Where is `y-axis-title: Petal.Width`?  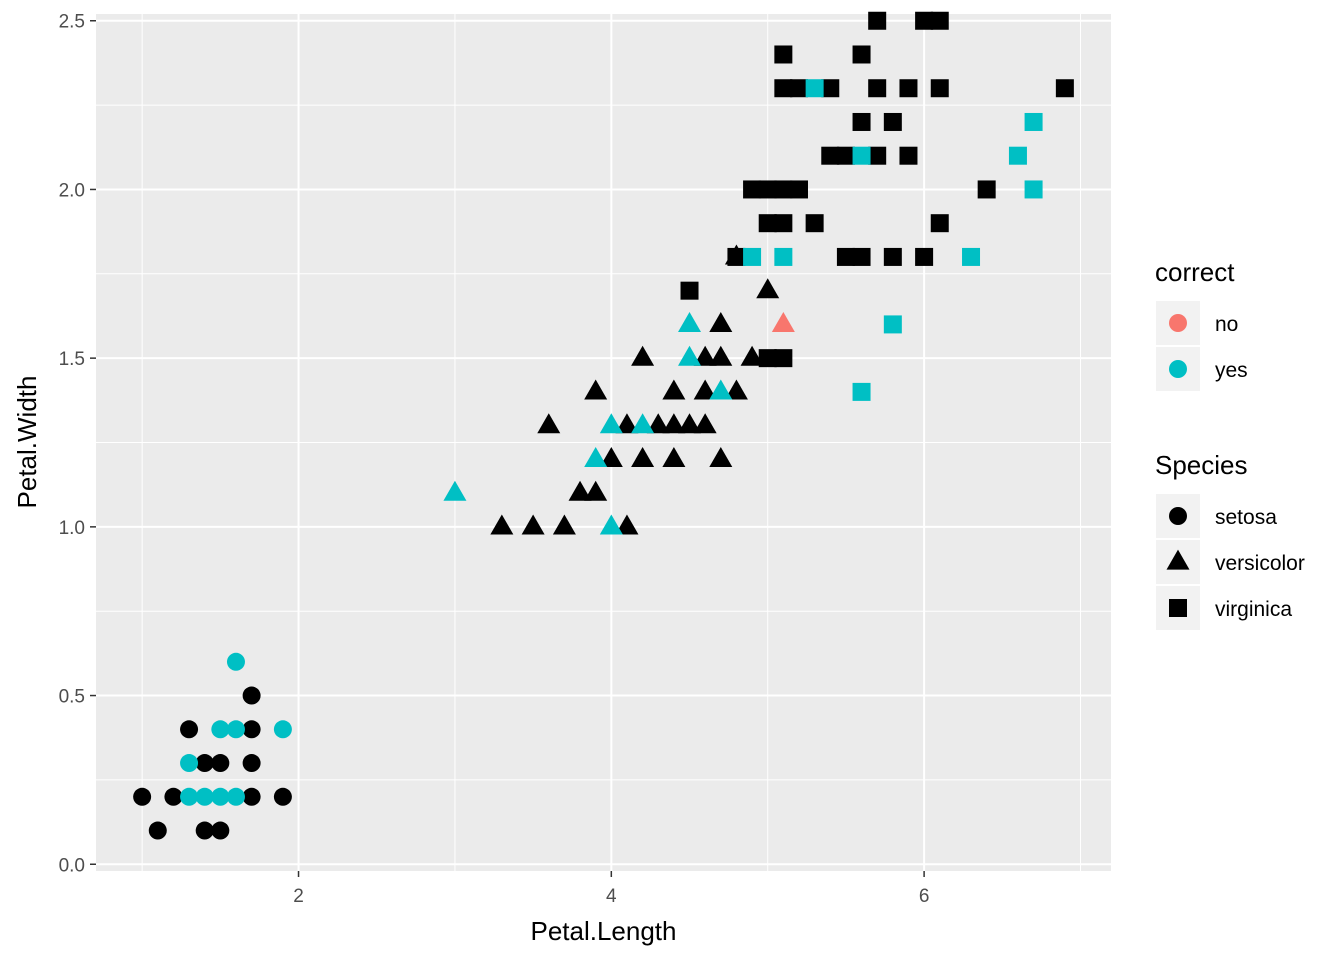
y-axis-title: Petal.Width is located at coordinates (27, 442).